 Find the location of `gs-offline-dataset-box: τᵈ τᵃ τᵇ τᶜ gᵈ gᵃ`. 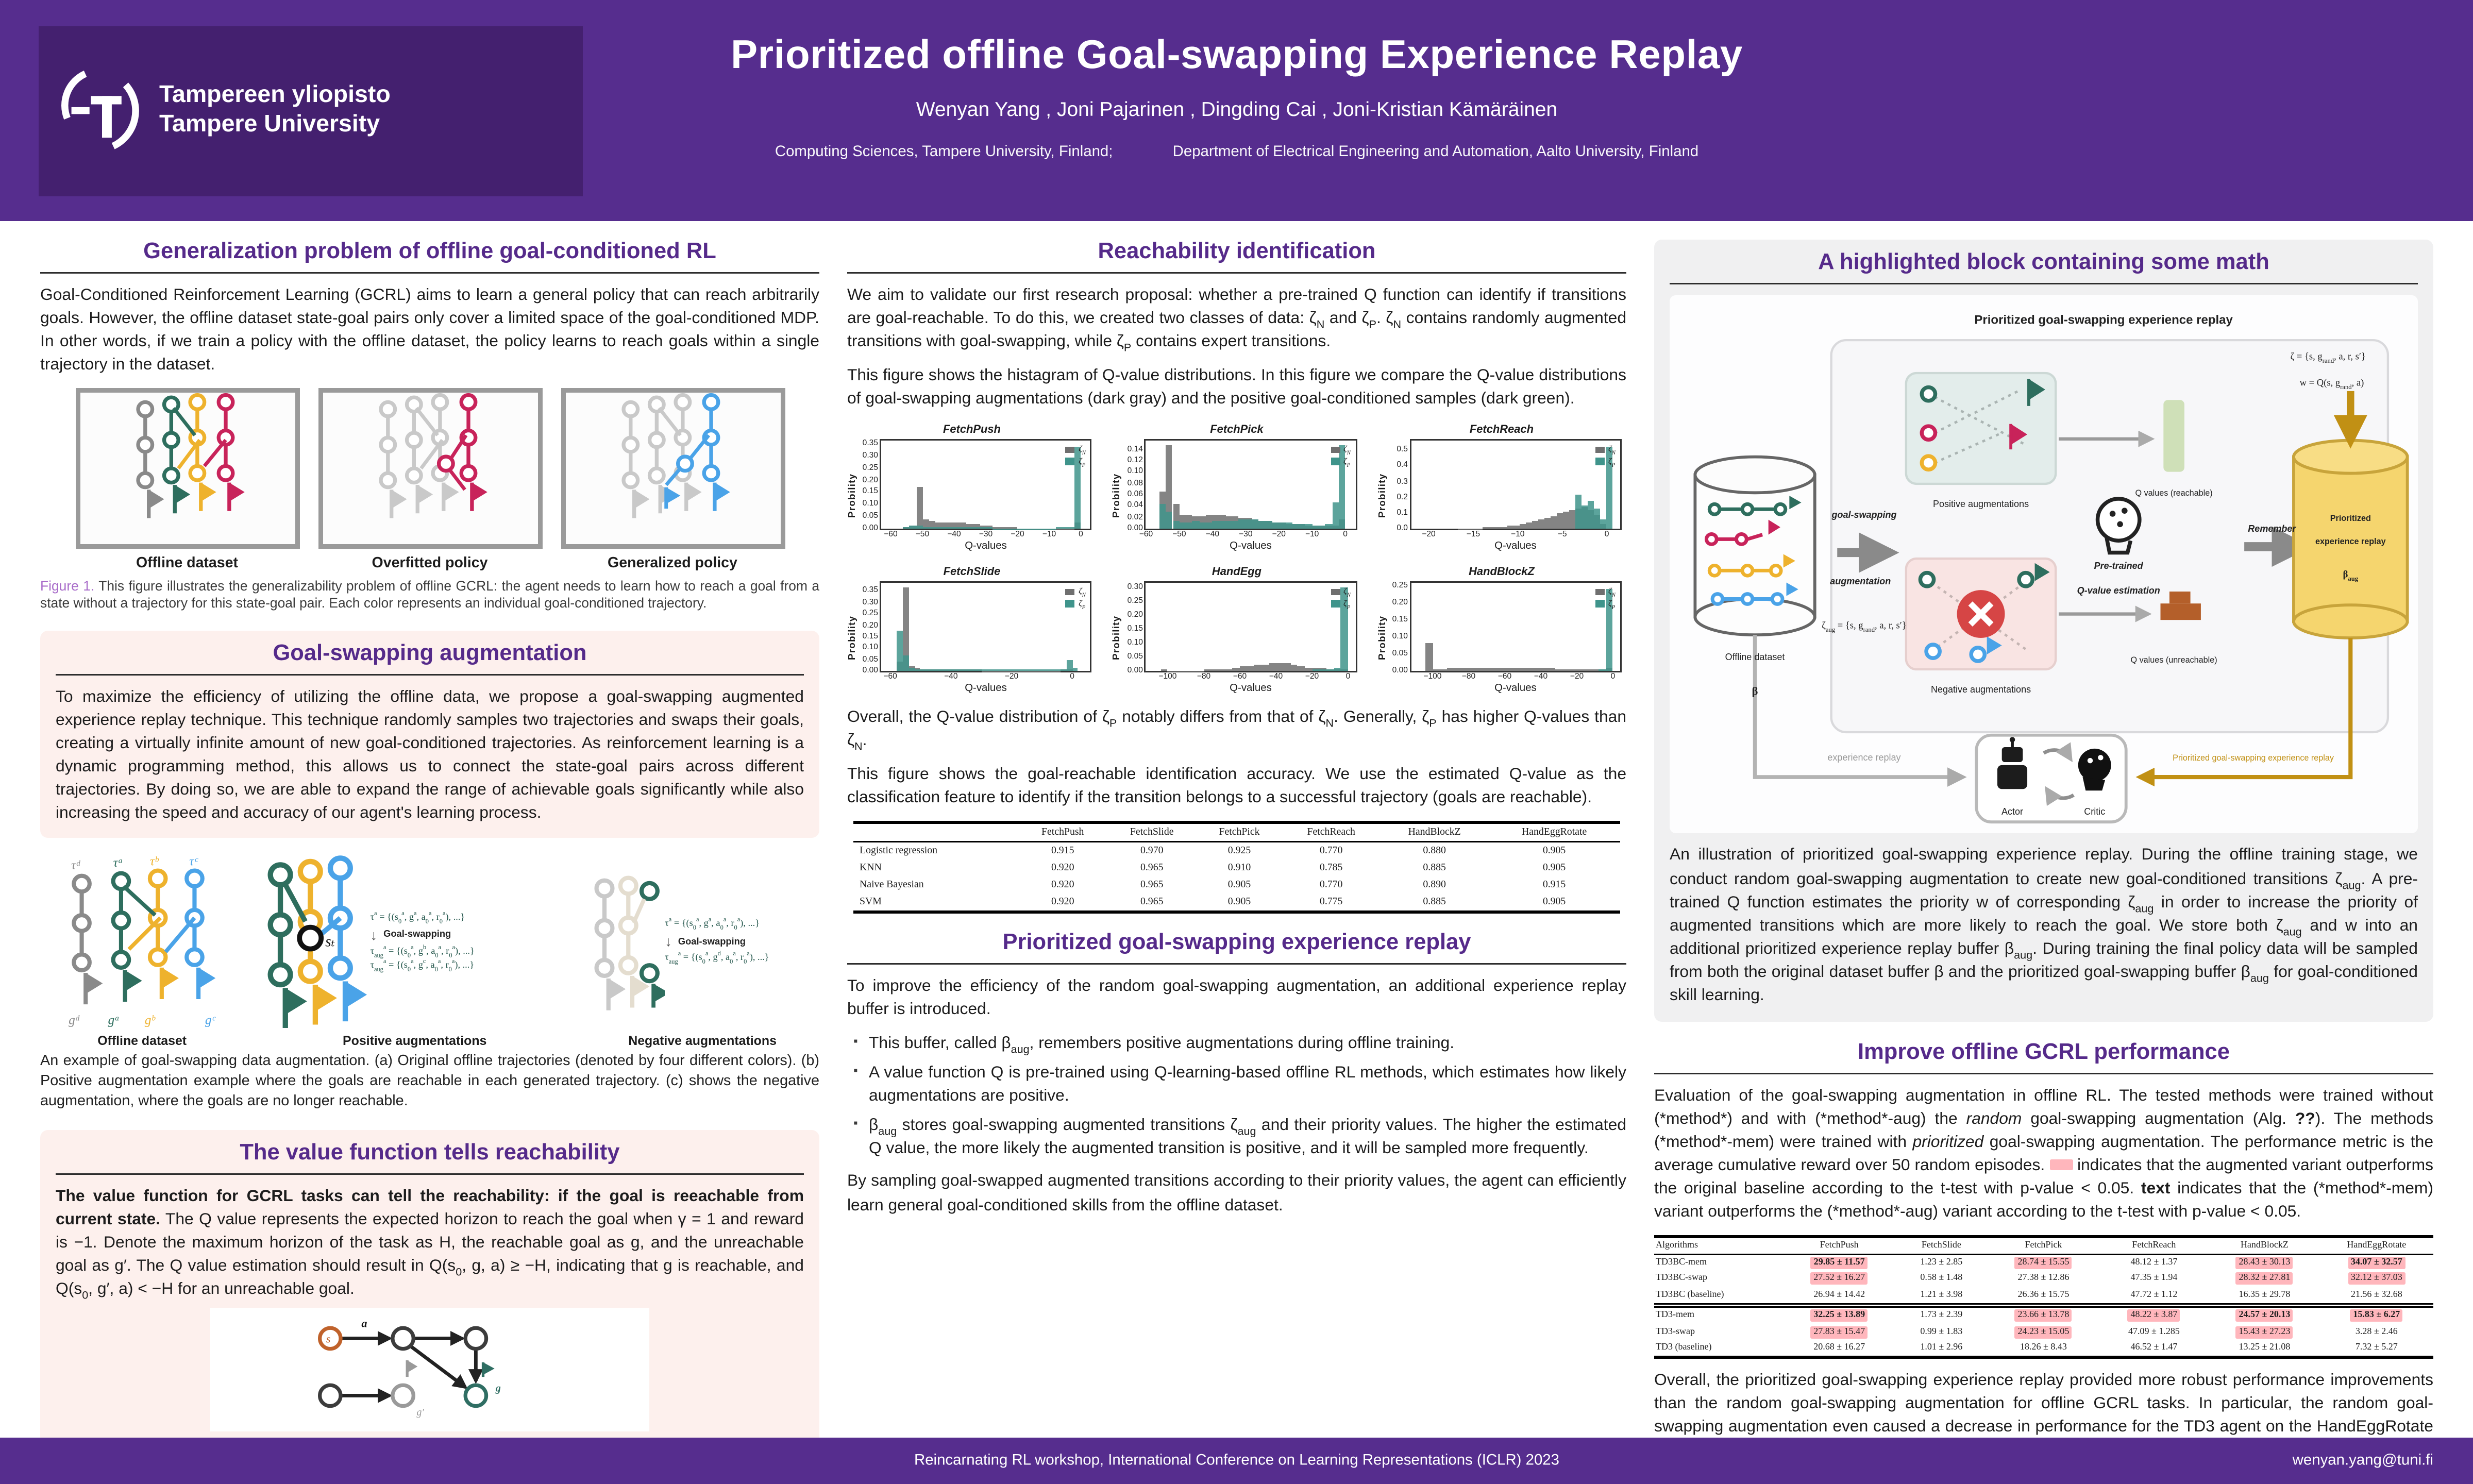

gs-offline-dataset-box: τᵈ τᵃ τᵇ τᶜ gᵈ gᵃ is located at coordinates (142, 941).